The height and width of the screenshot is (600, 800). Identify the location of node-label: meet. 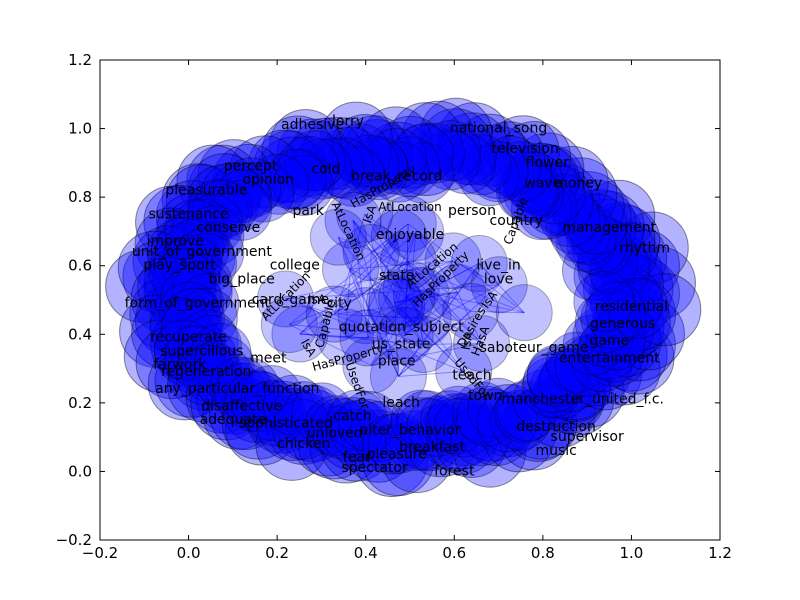
(268, 358).